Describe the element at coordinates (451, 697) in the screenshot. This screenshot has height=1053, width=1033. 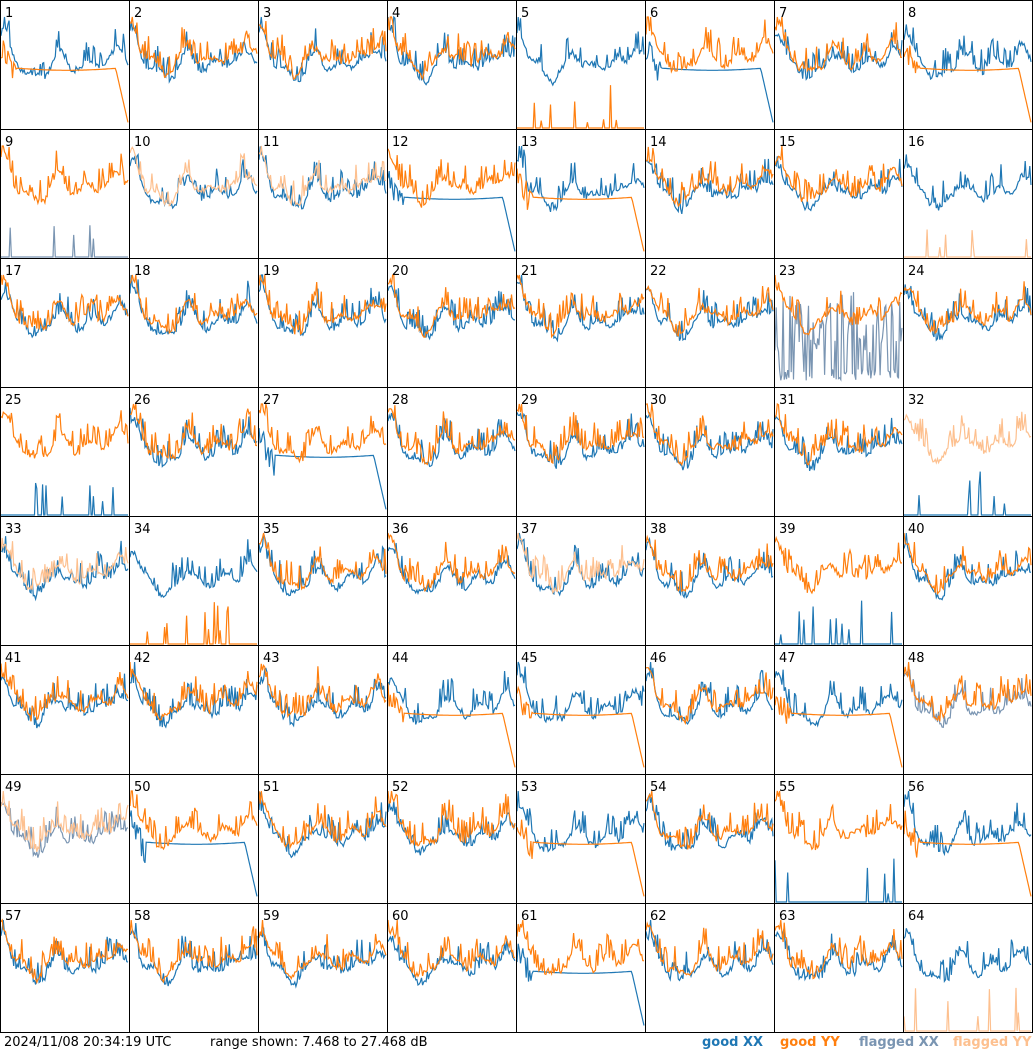
I see `series-44-xx` at that location.